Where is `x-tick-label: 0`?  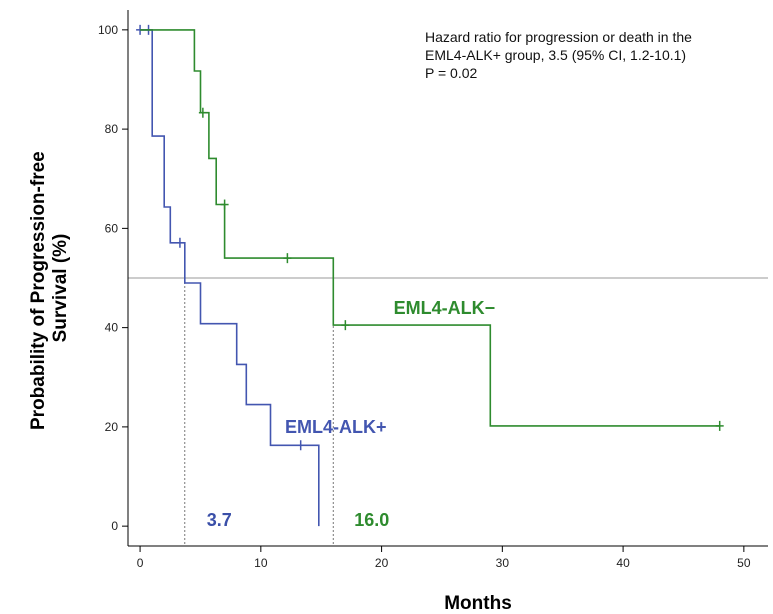 x-tick-label: 0 is located at coordinates (140, 563).